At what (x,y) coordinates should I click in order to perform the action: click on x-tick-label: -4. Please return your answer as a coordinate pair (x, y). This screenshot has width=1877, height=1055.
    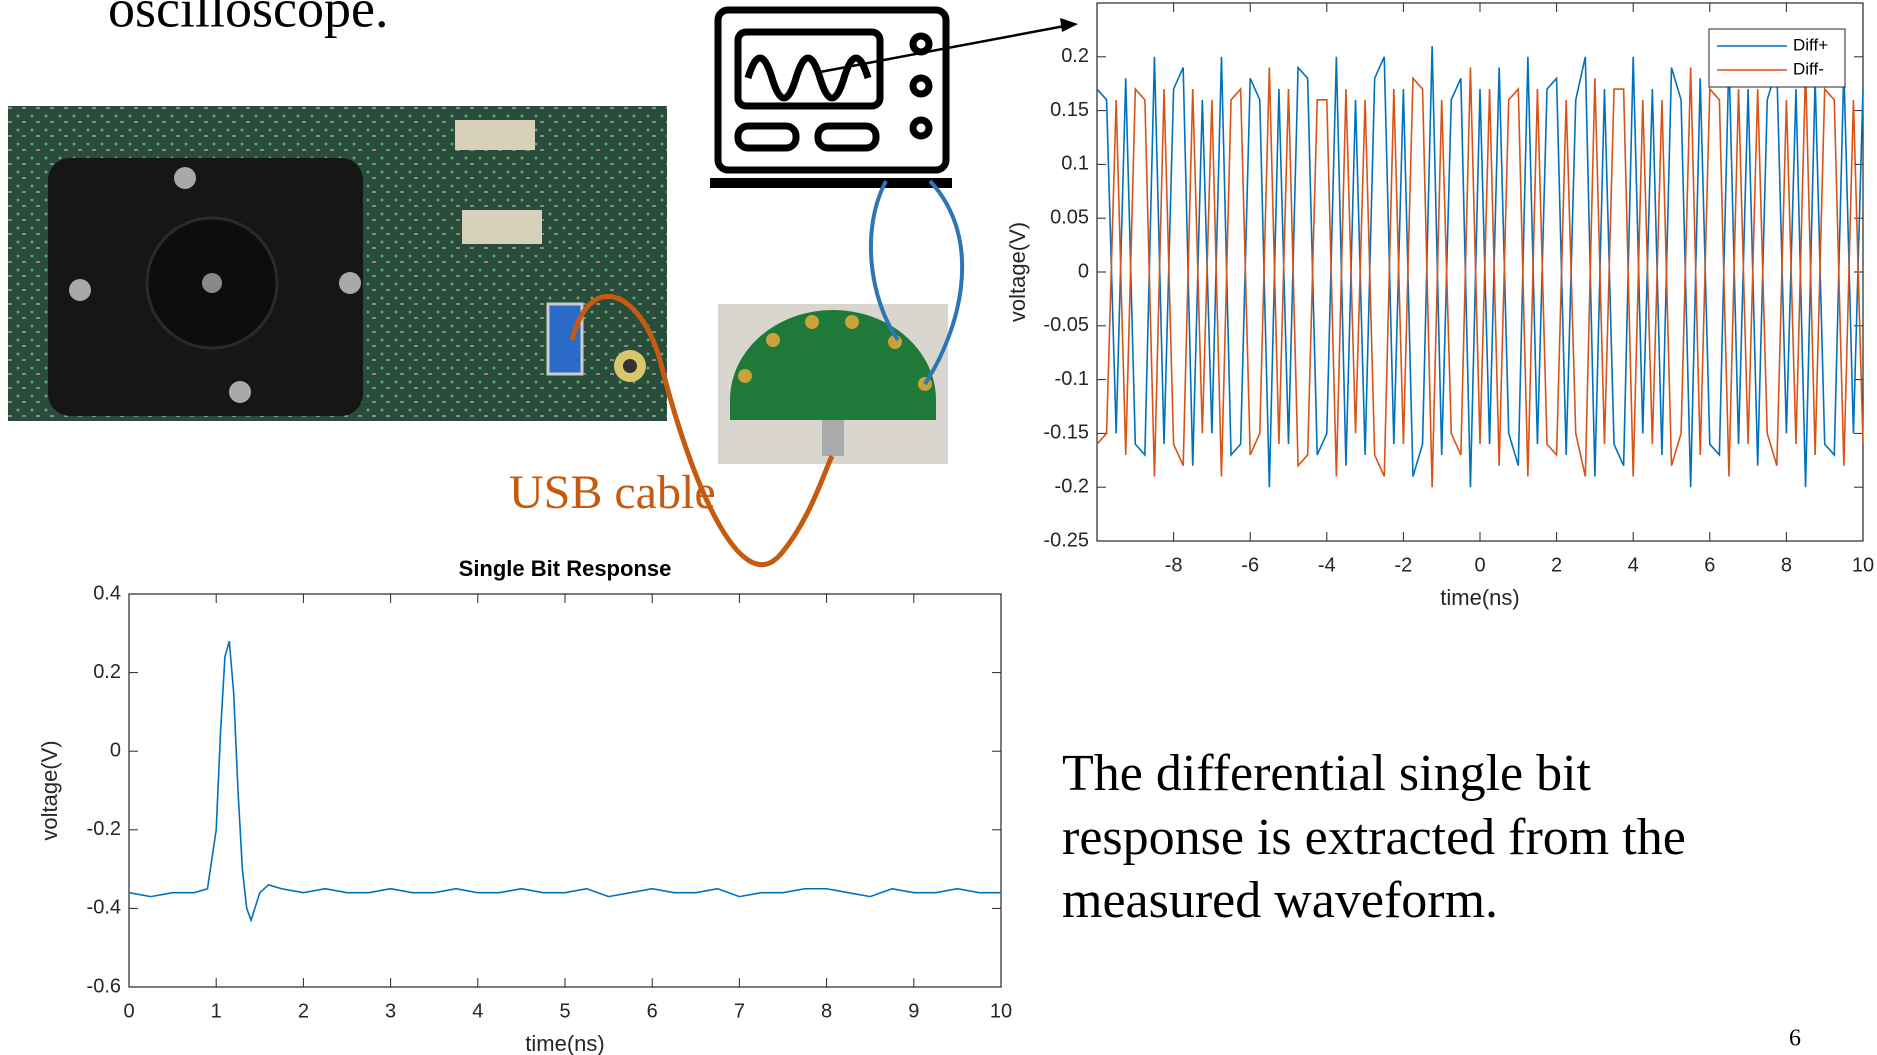
    Looking at the image, I should click on (1327, 565).